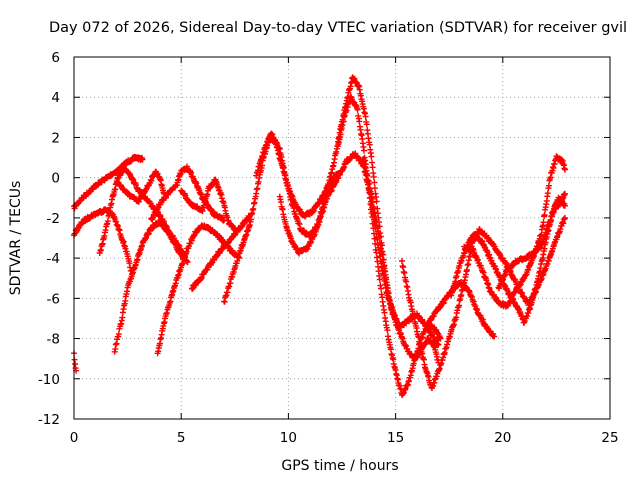  What do you see at coordinates (502, 438) in the screenshot?
I see `x-tick-label: 20` at bounding box center [502, 438].